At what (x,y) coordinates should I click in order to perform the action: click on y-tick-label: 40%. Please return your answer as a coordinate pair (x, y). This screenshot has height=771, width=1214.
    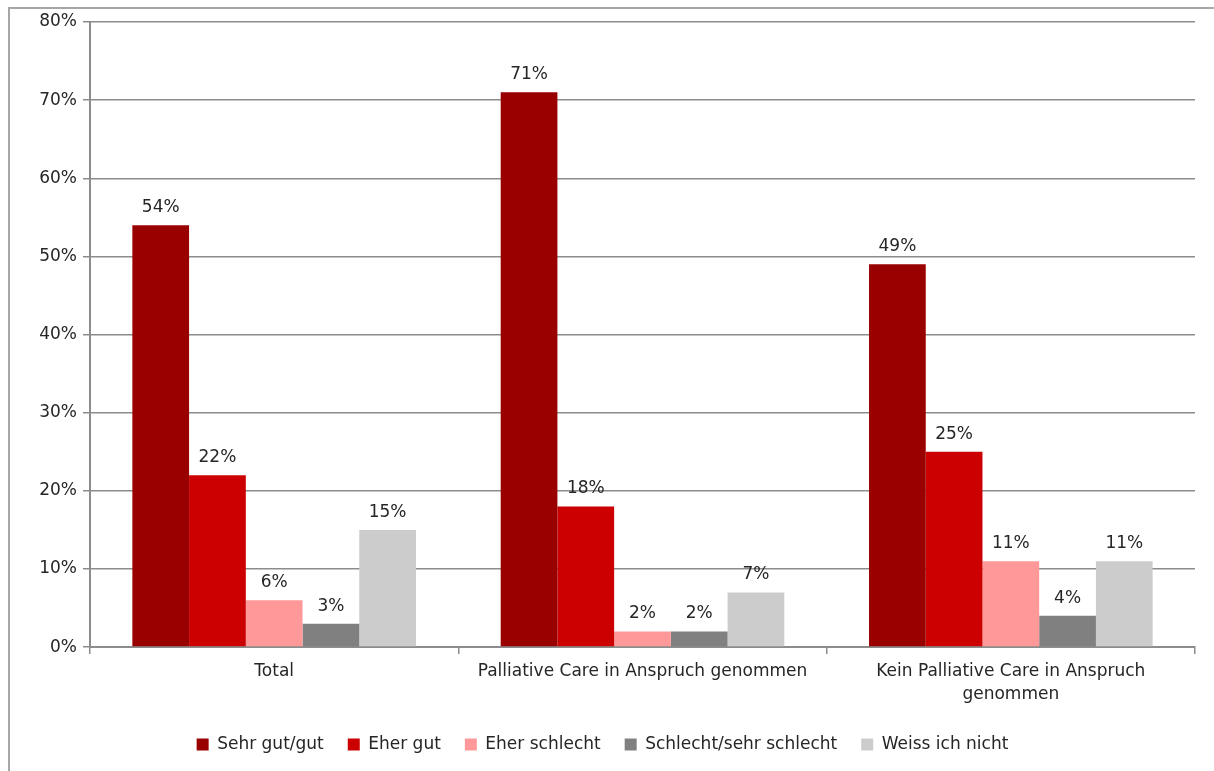
    Looking at the image, I should click on (58, 332).